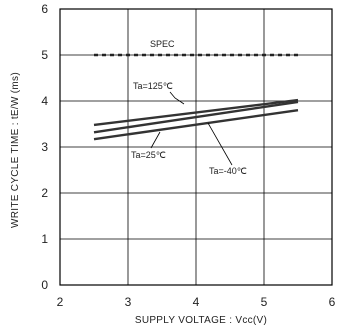  What do you see at coordinates (44, 55) in the screenshot?
I see `y-tick-label: 5` at bounding box center [44, 55].